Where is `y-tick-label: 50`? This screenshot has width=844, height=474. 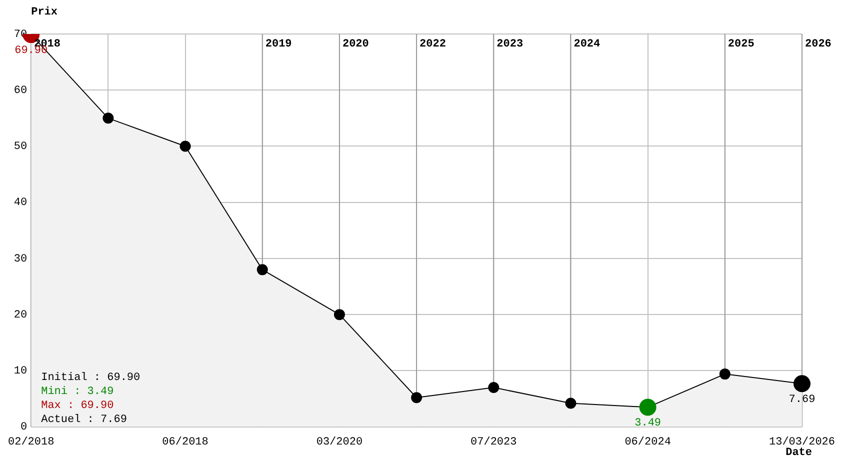 y-tick-label: 50 is located at coordinates (21, 147).